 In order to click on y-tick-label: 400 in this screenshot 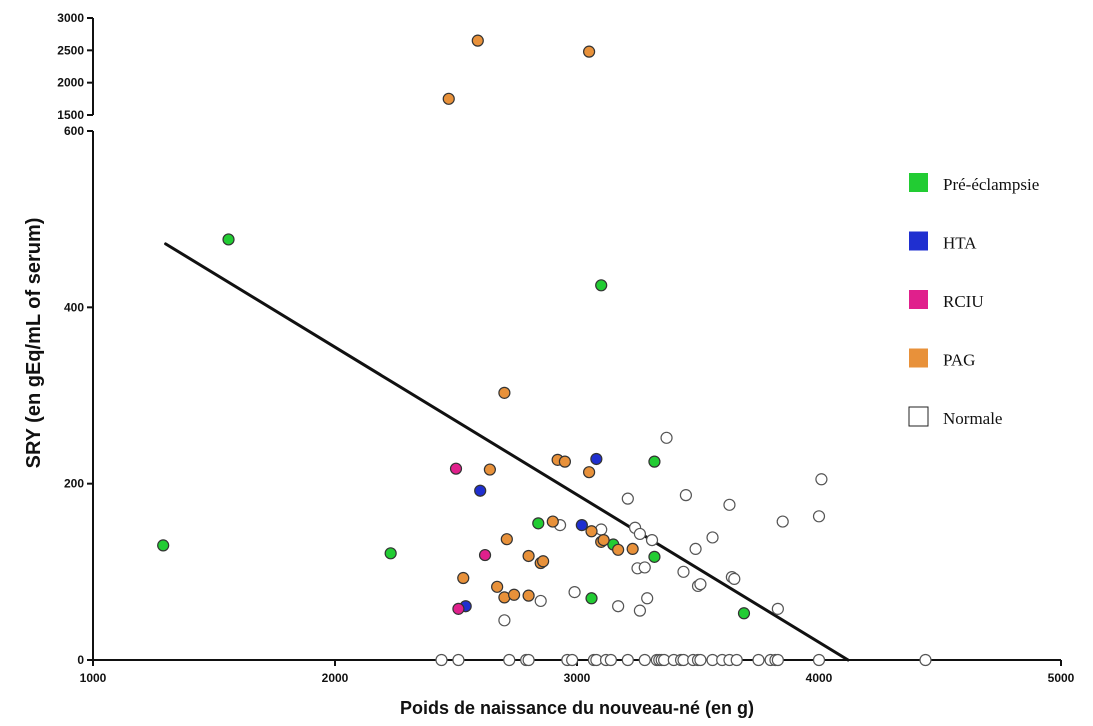, I will do `click(74, 307)`.